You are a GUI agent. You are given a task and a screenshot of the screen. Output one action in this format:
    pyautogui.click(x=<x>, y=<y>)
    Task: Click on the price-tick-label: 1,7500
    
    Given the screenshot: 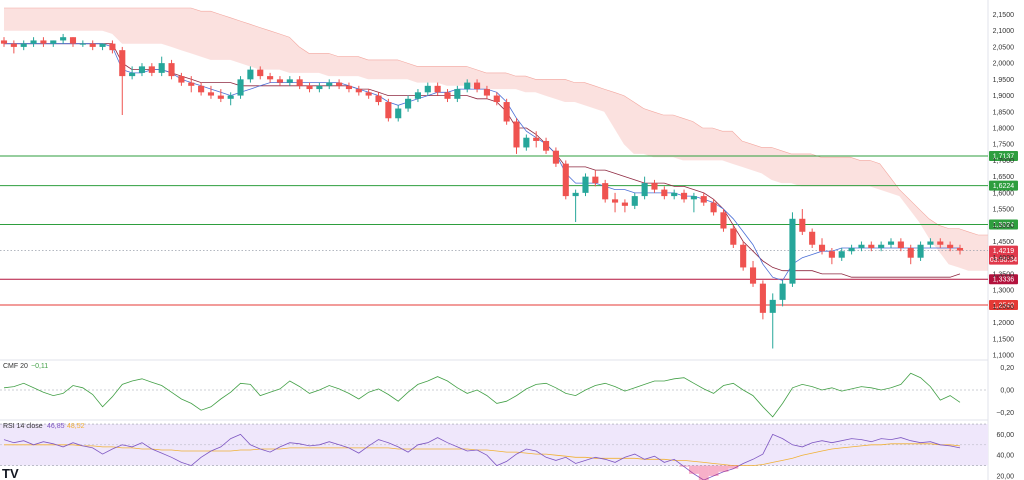 What is the action you would take?
    pyautogui.click(x=1004, y=145)
    